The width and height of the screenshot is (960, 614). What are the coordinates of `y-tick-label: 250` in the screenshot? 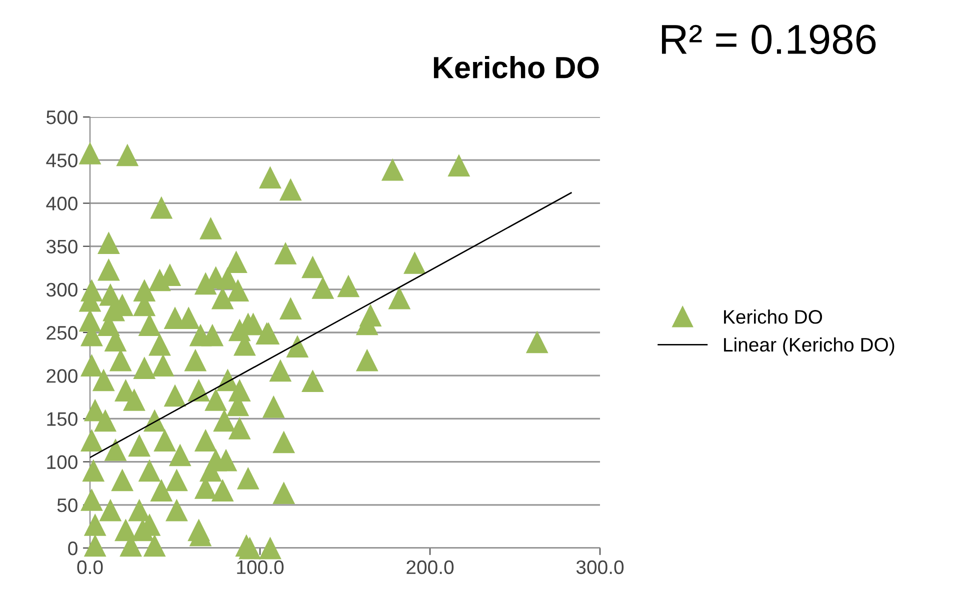 It's located at (62, 333).